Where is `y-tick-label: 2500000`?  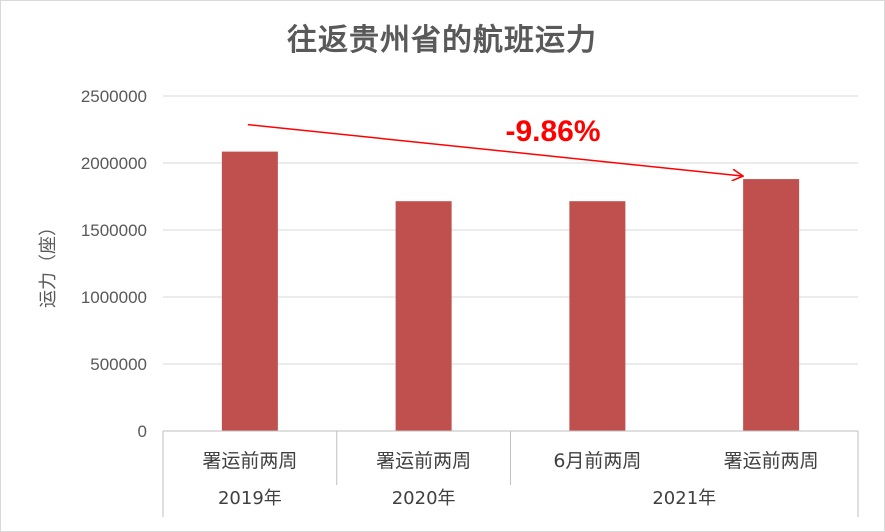 y-tick-label: 2500000 is located at coordinates (114, 96).